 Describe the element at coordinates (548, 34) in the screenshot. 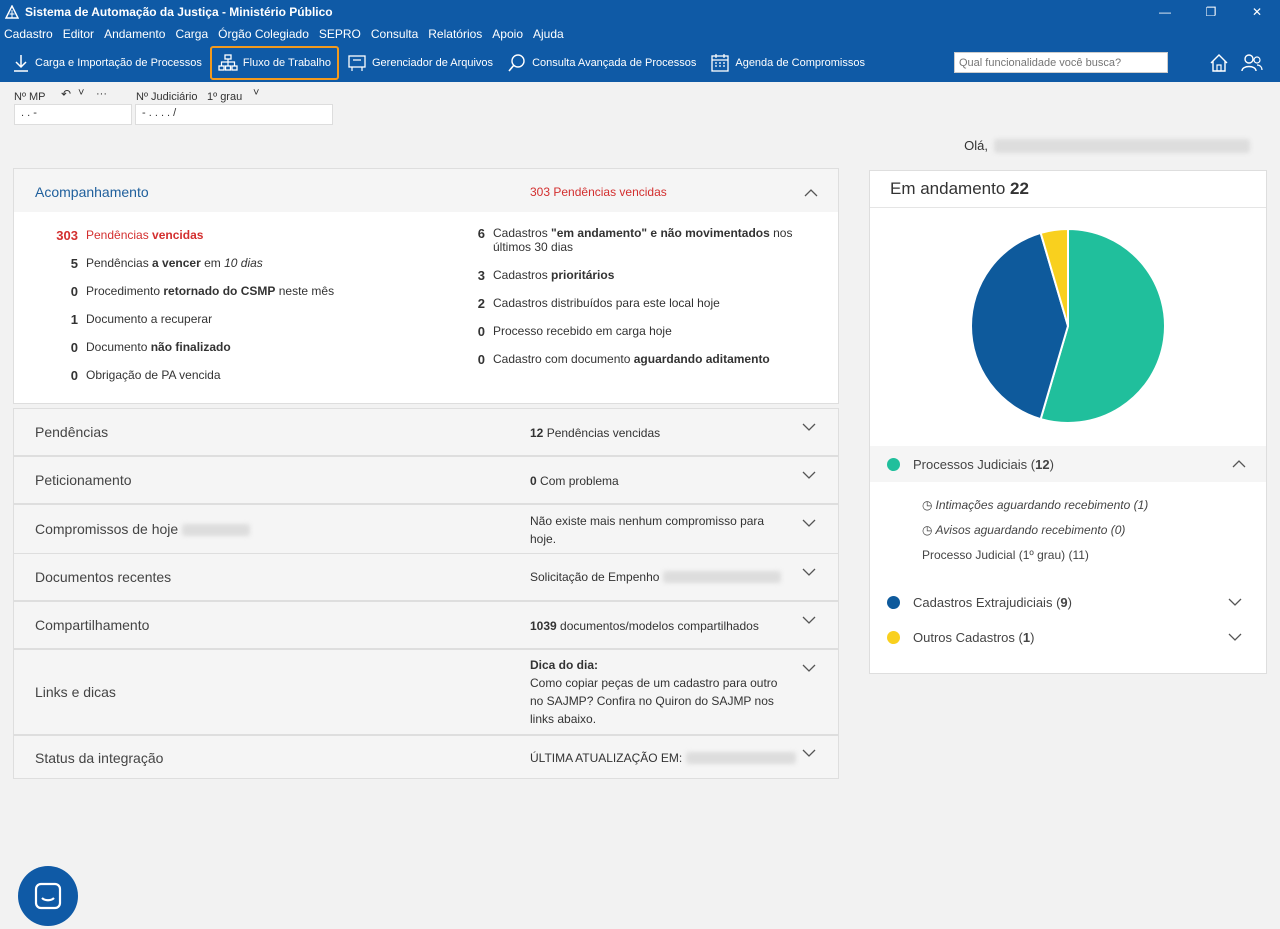

I see `menu-ajuda: Ajuda` at that location.